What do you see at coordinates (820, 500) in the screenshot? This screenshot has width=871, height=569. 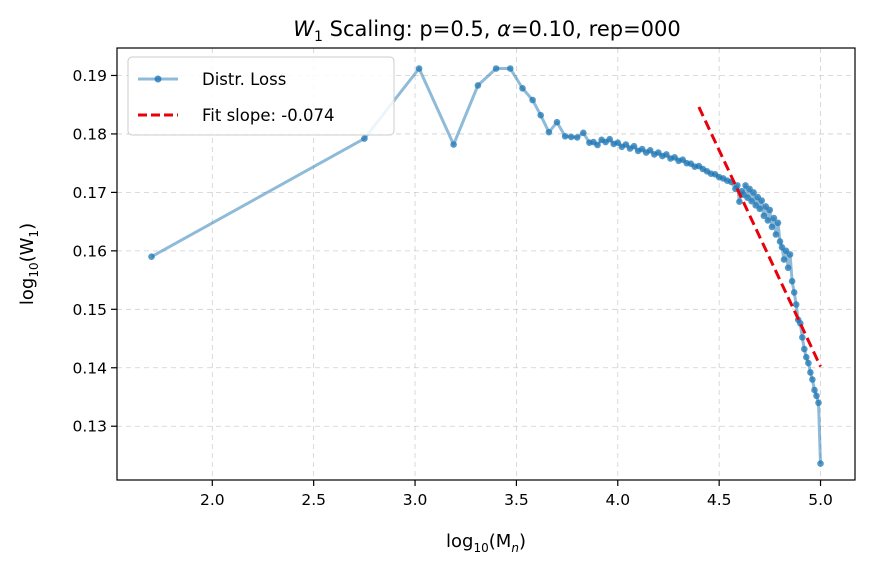 I see `x-tick-label: 5.0` at bounding box center [820, 500].